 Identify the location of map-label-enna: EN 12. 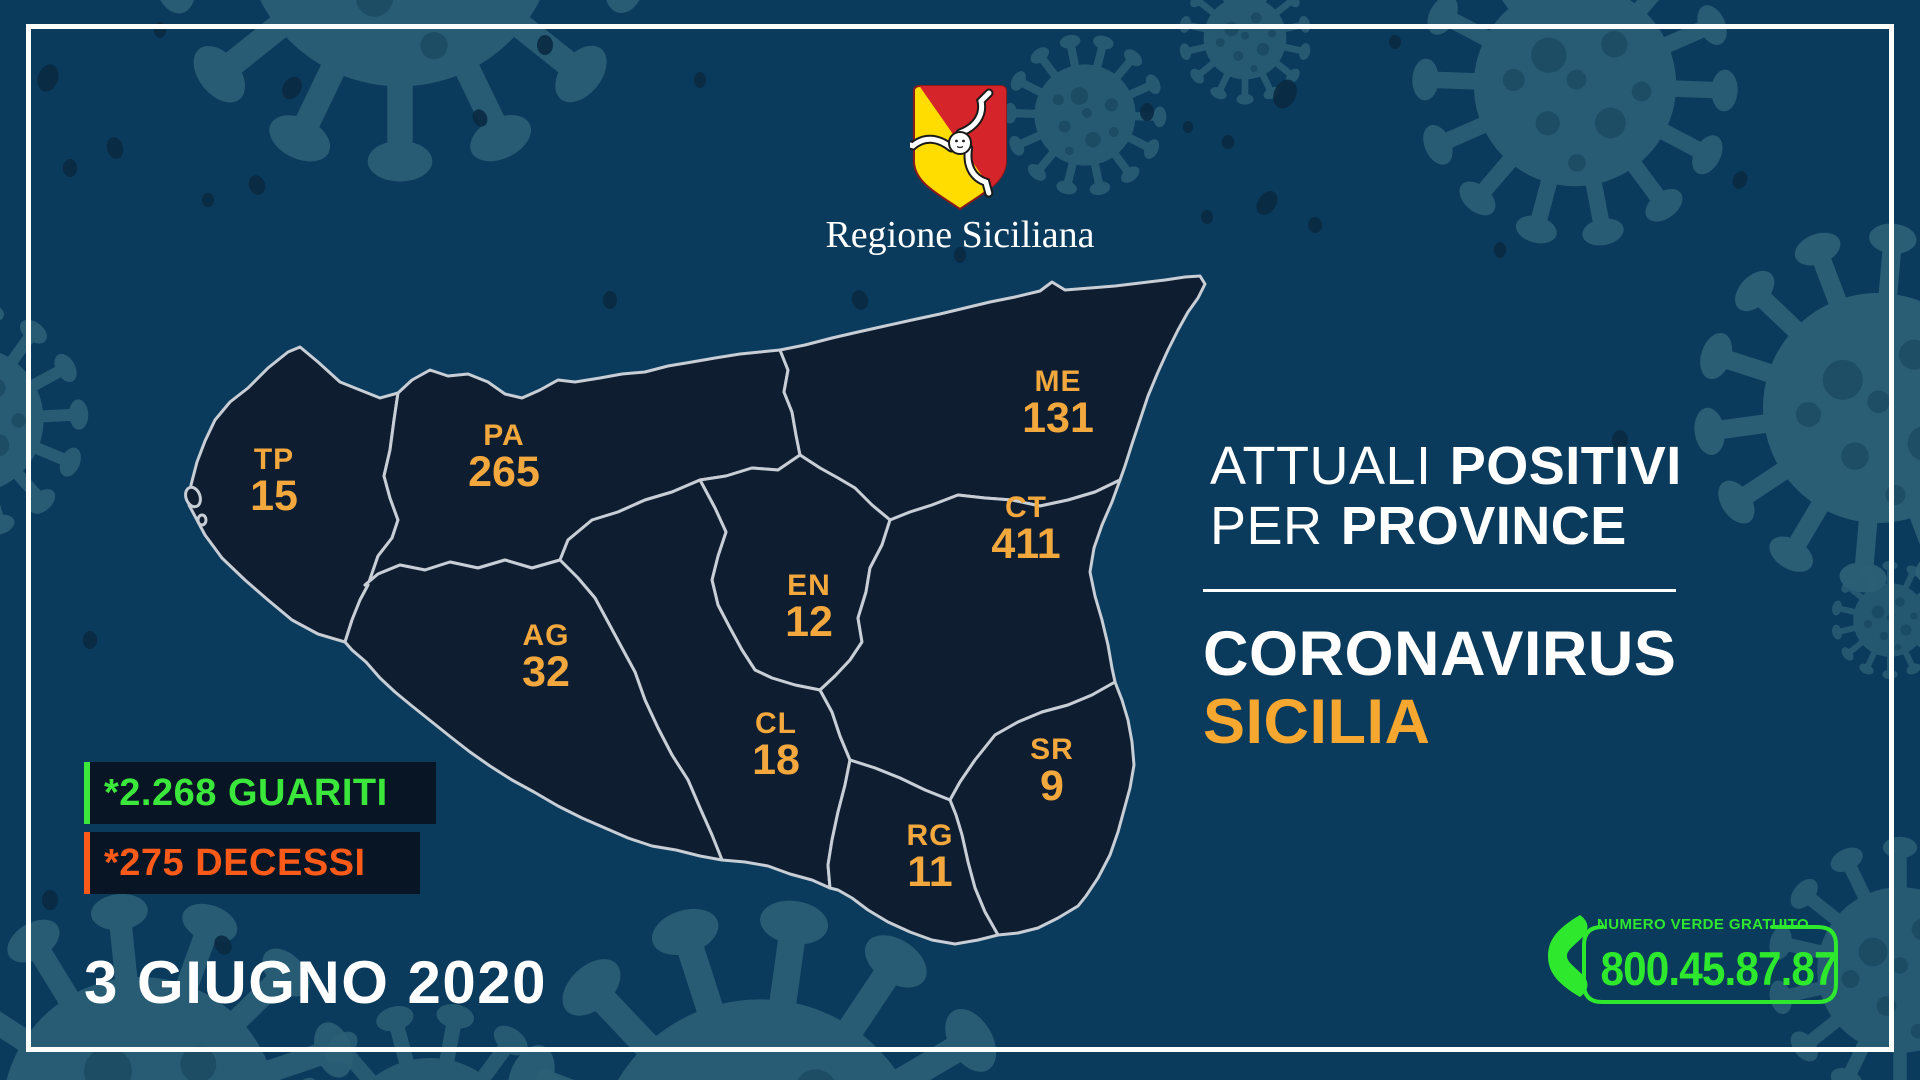
(809, 607).